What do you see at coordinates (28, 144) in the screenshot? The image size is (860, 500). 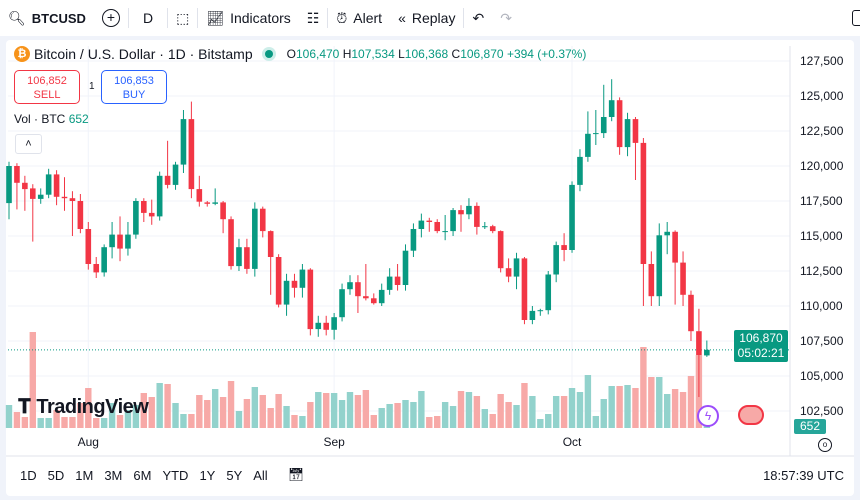 I see `collapse-legend-button: ˄` at bounding box center [28, 144].